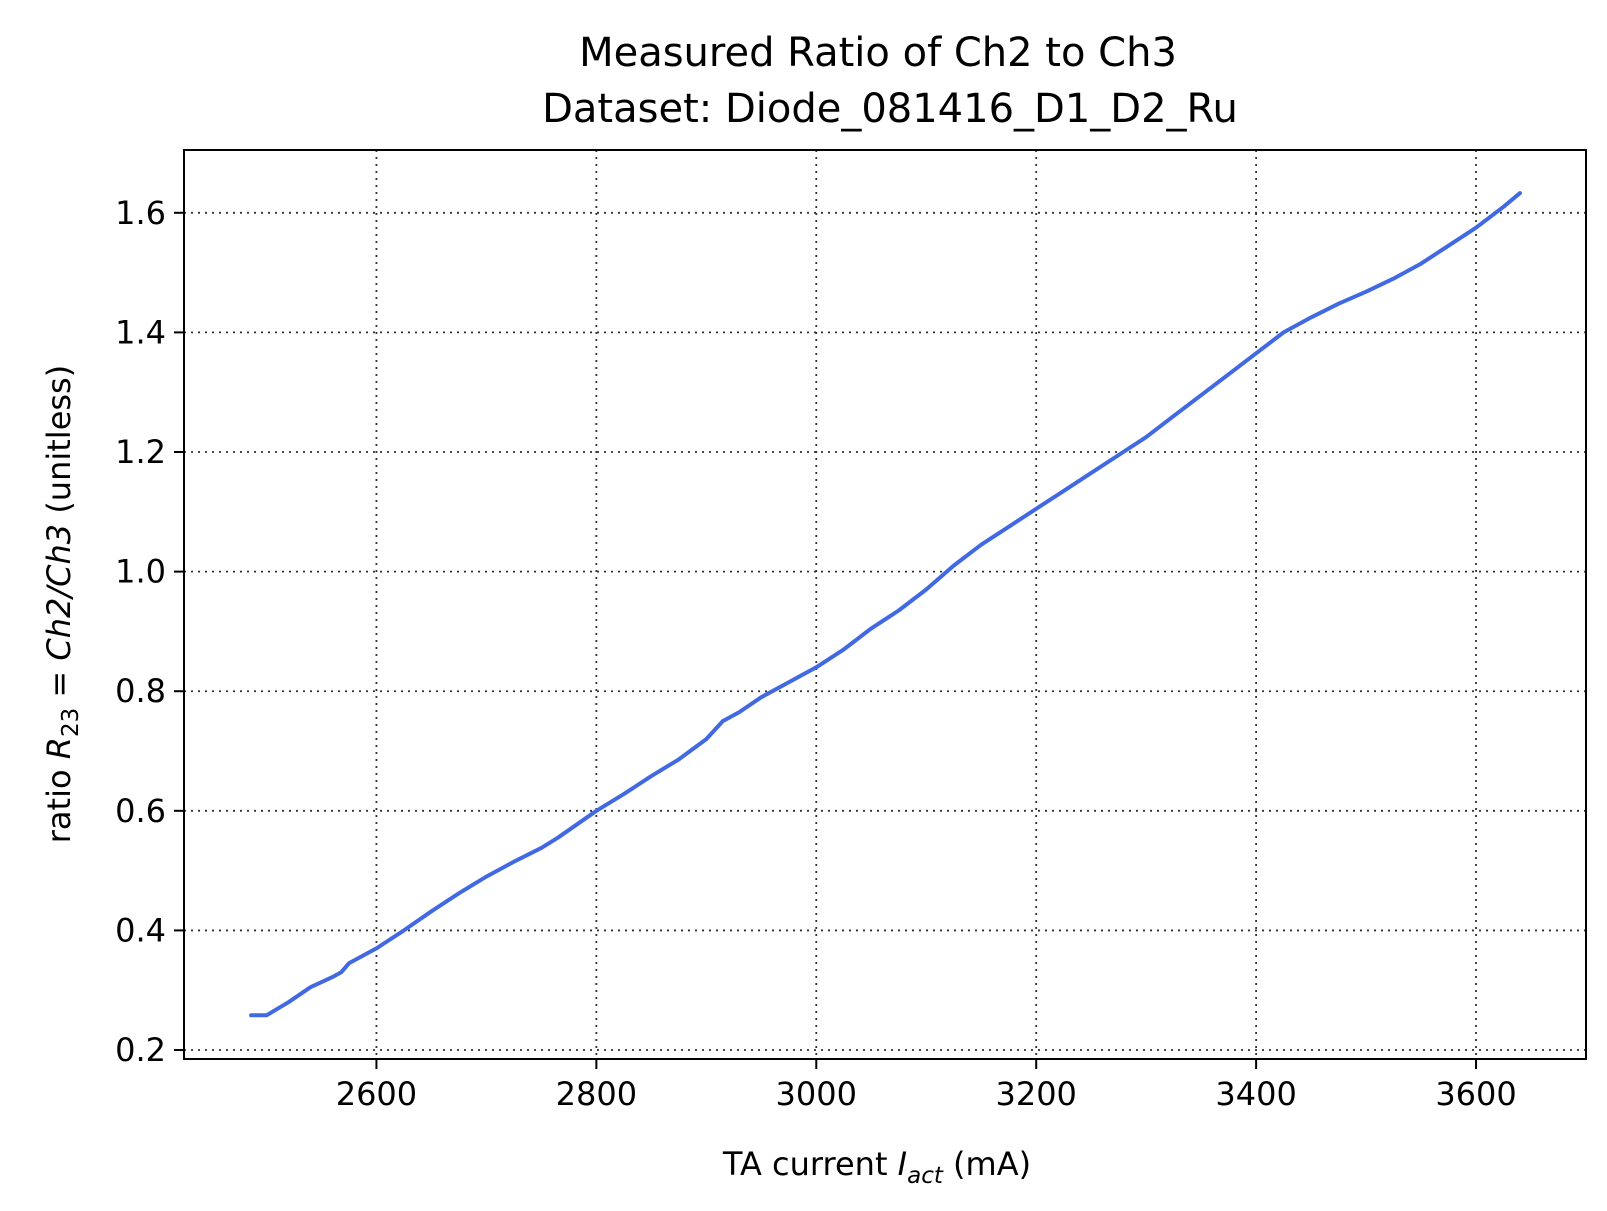 The height and width of the screenshot is (1211, 1607). What do you see at coordinates (902, 1164) in the screenshot?
I see `x-axis-label-symbol: I` at bounding box center [902, 1164].